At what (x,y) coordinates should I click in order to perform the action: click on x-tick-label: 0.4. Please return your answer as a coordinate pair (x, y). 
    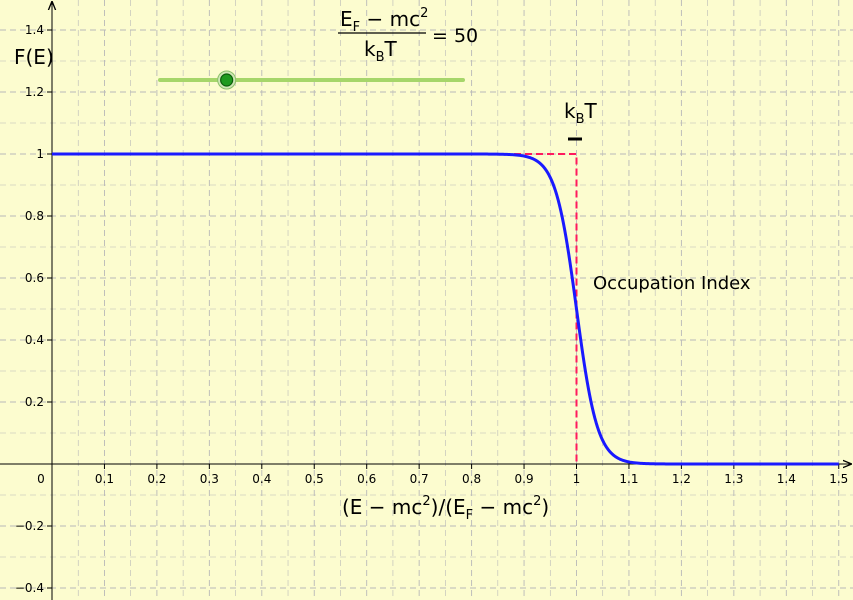
    Looking at the image, I should click on (261, 479).